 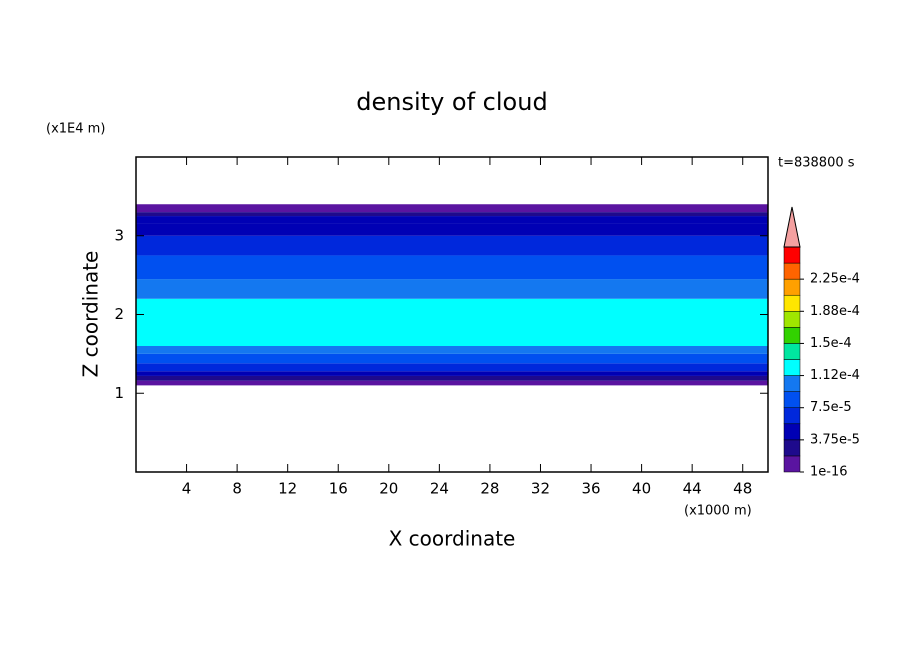 What do you see at coordinates (91, 314) in the screenshot?
I see `y-axis-title: Z coordinate` at bounding box center [91, 314].